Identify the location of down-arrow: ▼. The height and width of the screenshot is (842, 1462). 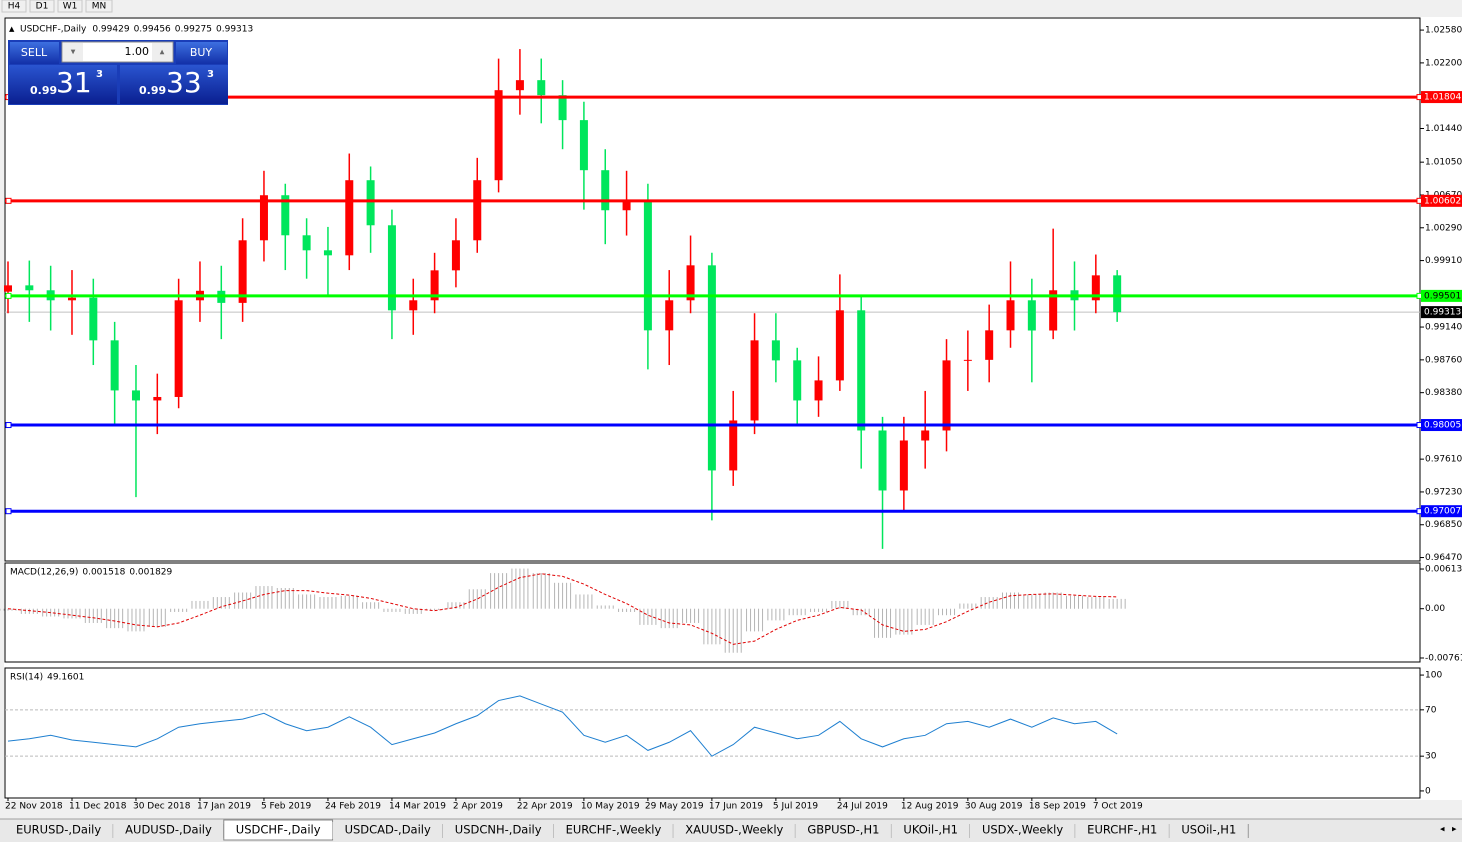
(73, 52).